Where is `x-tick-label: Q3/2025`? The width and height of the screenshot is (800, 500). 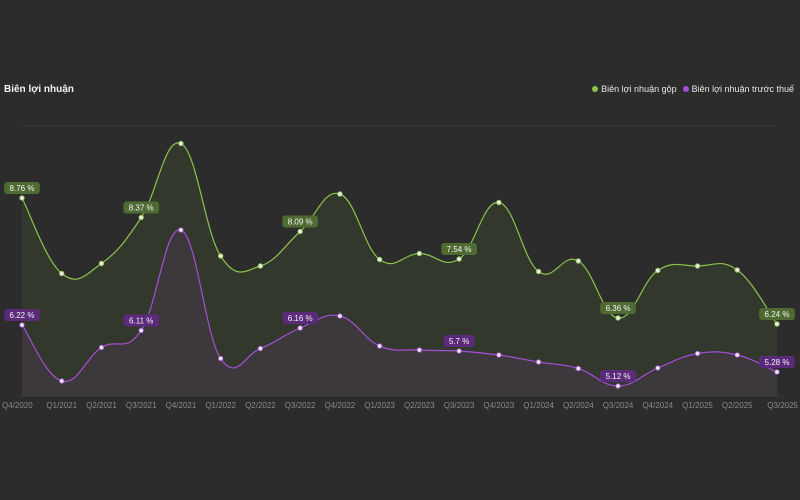 x-tick-label: Q3/2025 is located at coordinates (782, 405).